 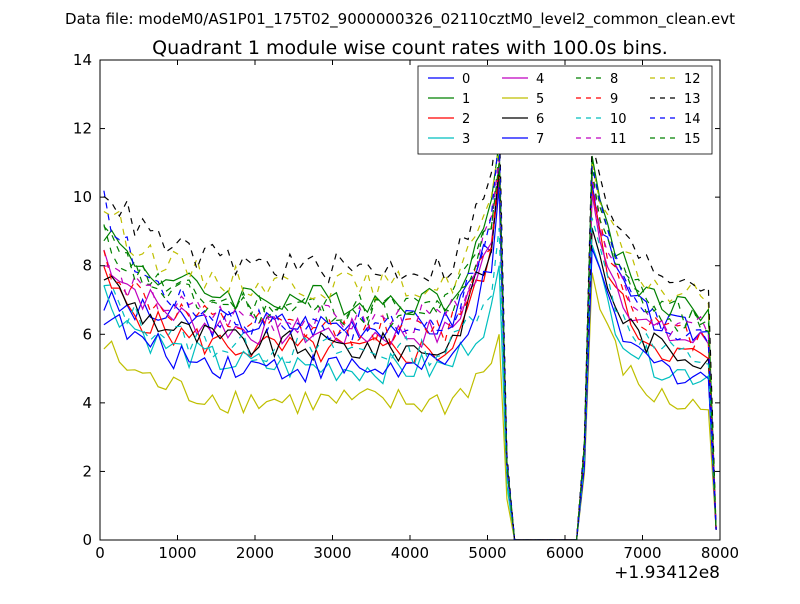 I want to click on legend-label-12: 12, so click(x=692, y=79).